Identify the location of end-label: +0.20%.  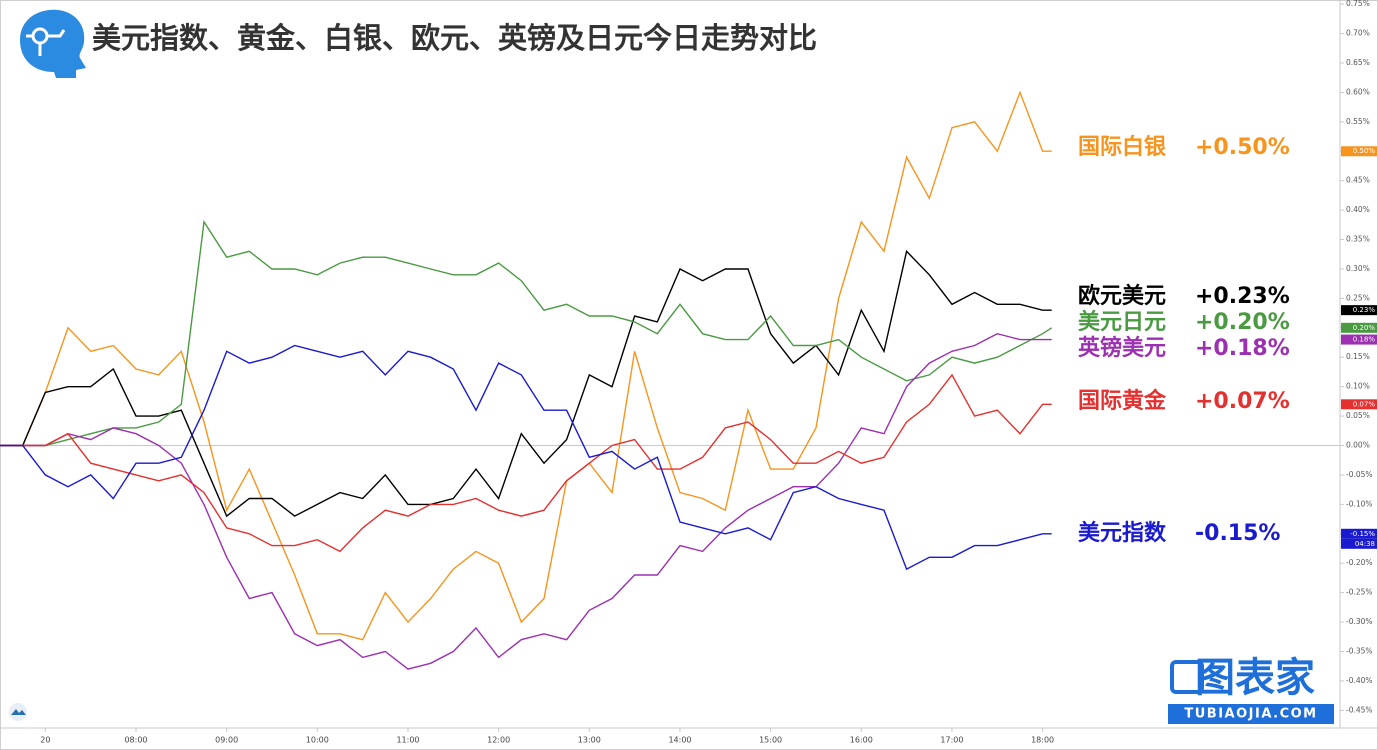
(1242, 322).